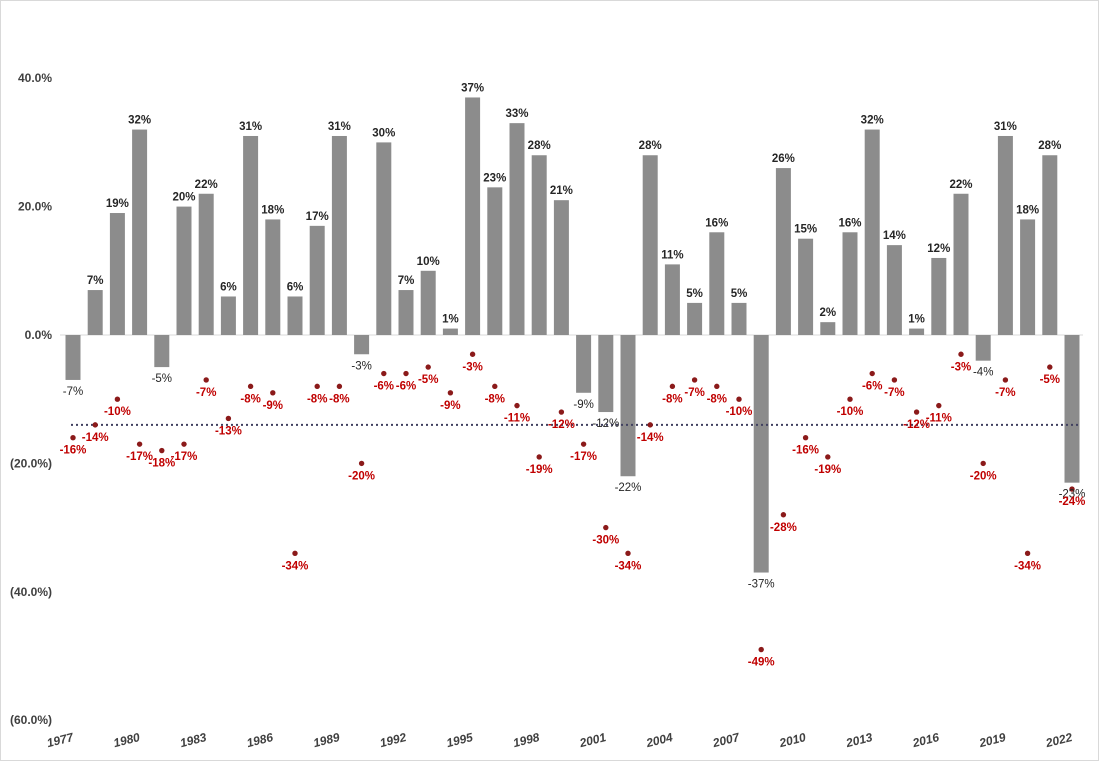 This screenshot has width=1099, height=761. What do you see at coordinates (717, 399) in the screenshot?
I see `decline-value-label: -8%` at bounding box center [717, 399].